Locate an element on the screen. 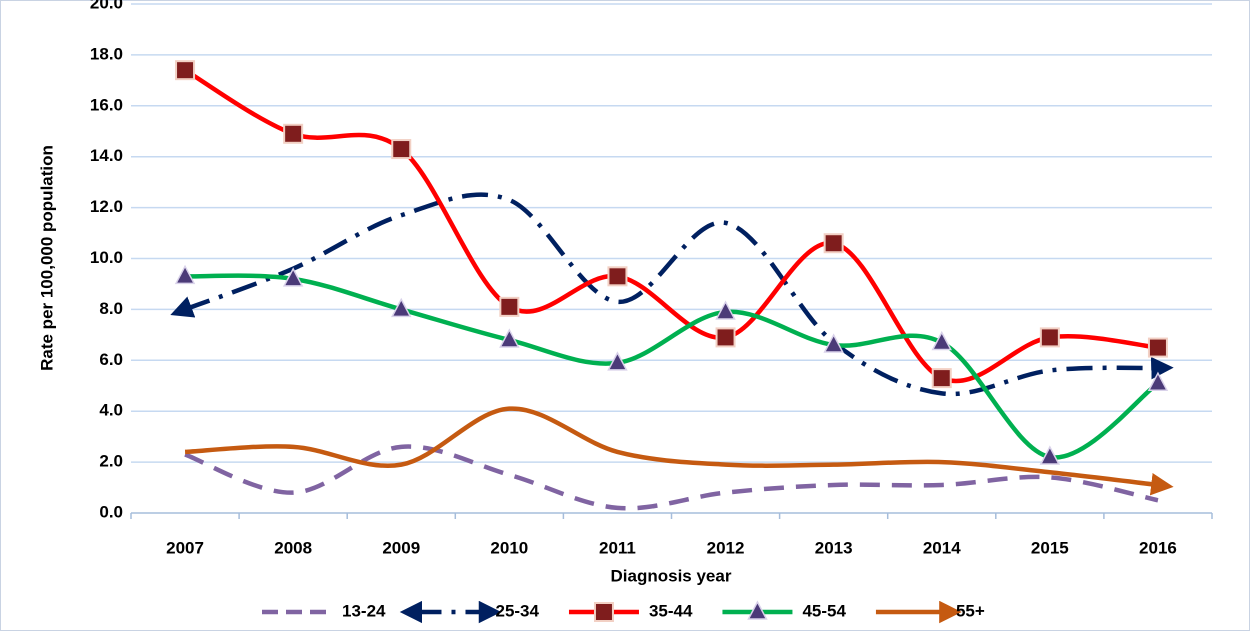 Image resolution: width=1250 pixels, height=631 pixels. x-tick-label: 2008 is located at coordinates (293, 547).